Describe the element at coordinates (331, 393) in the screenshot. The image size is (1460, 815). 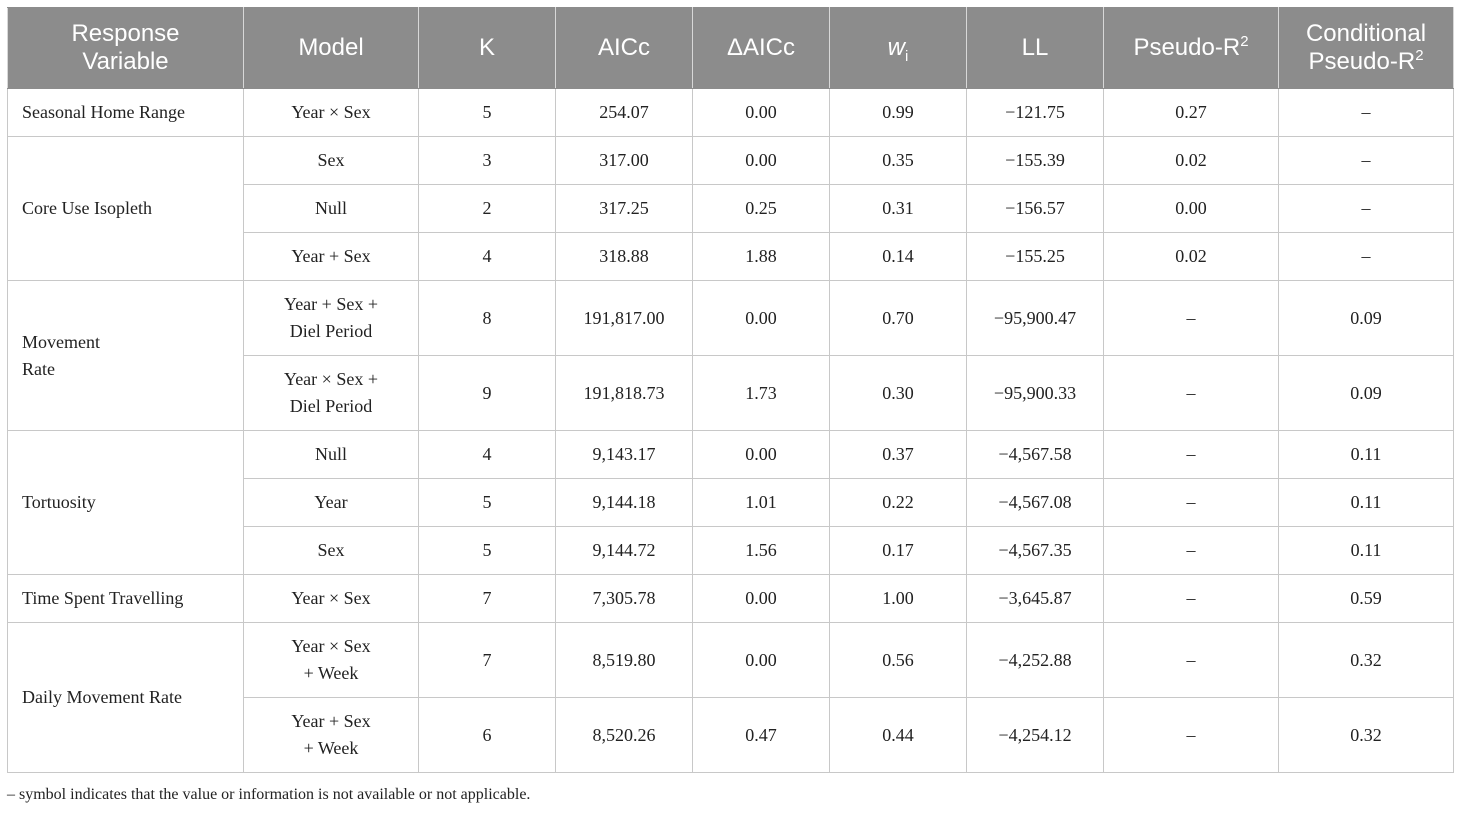
I see `model-cell: Year × Sex + Diel Period` at that location.